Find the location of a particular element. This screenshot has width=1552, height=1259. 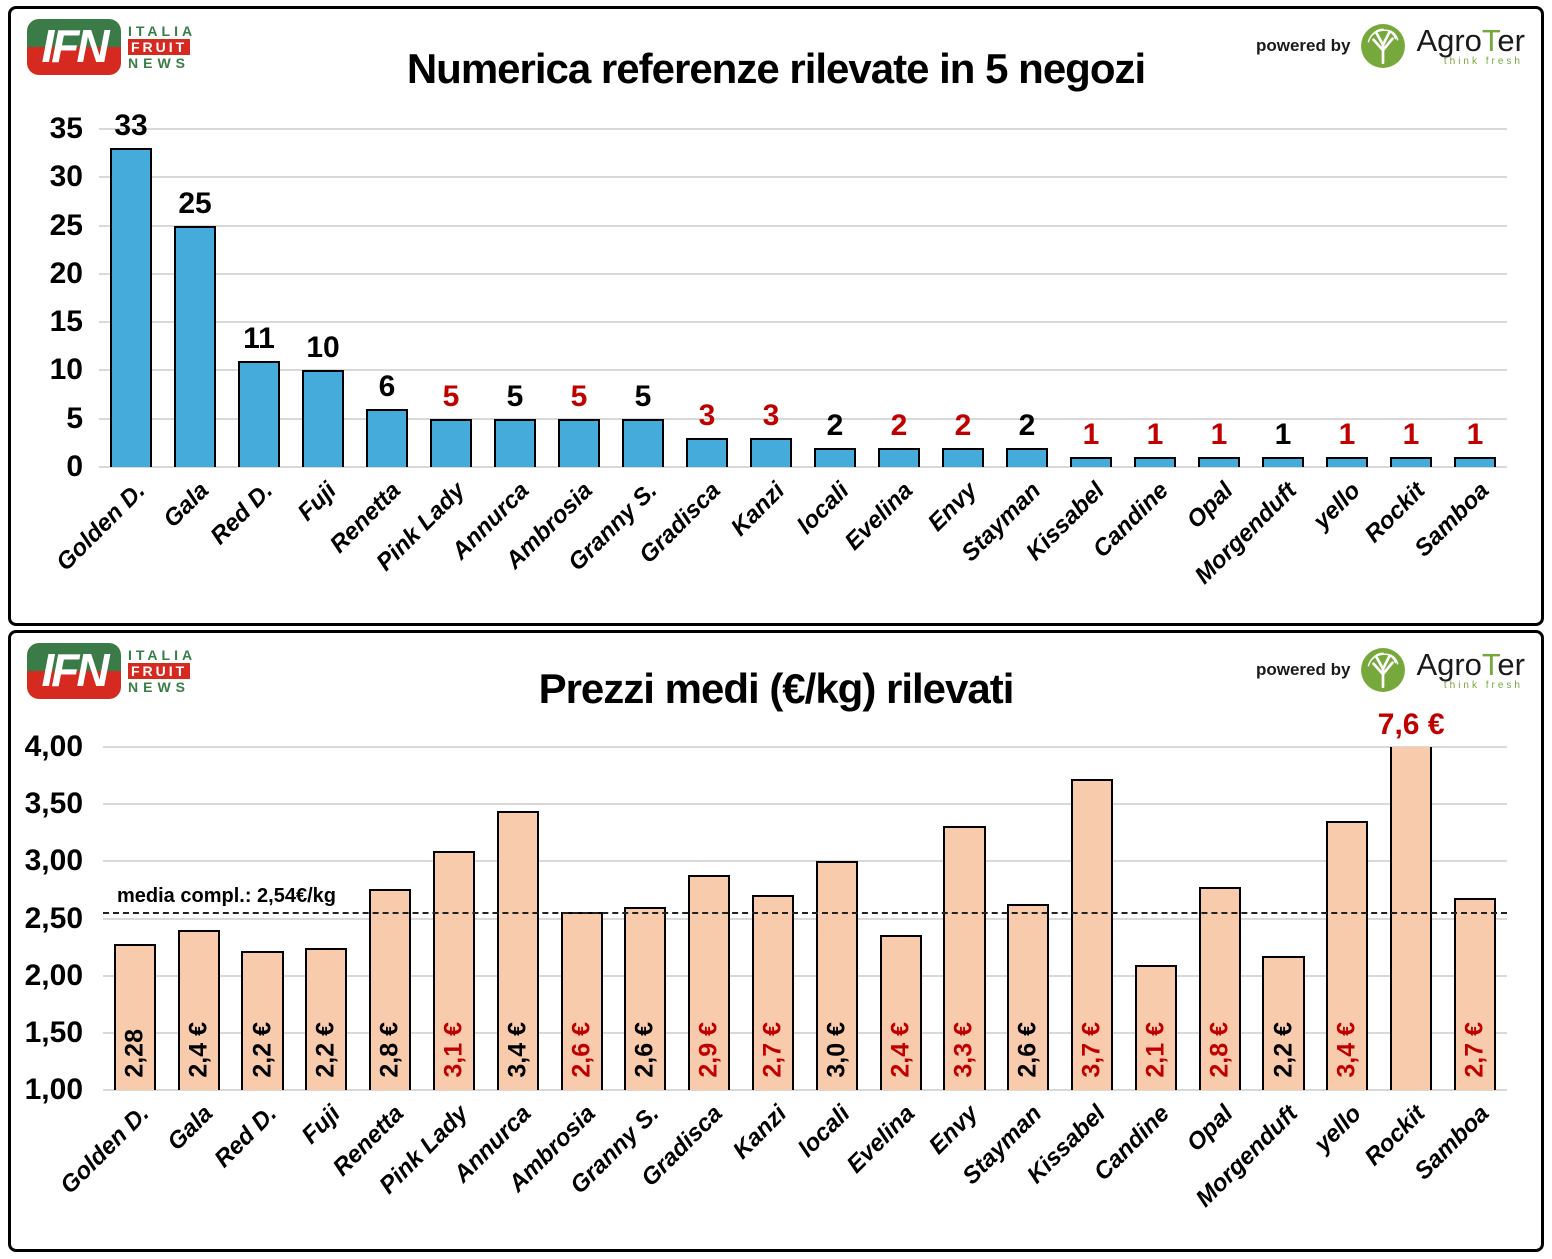

bar-value-label-morgenduft: 2,2 € is located at coordinates (1283, 1050).